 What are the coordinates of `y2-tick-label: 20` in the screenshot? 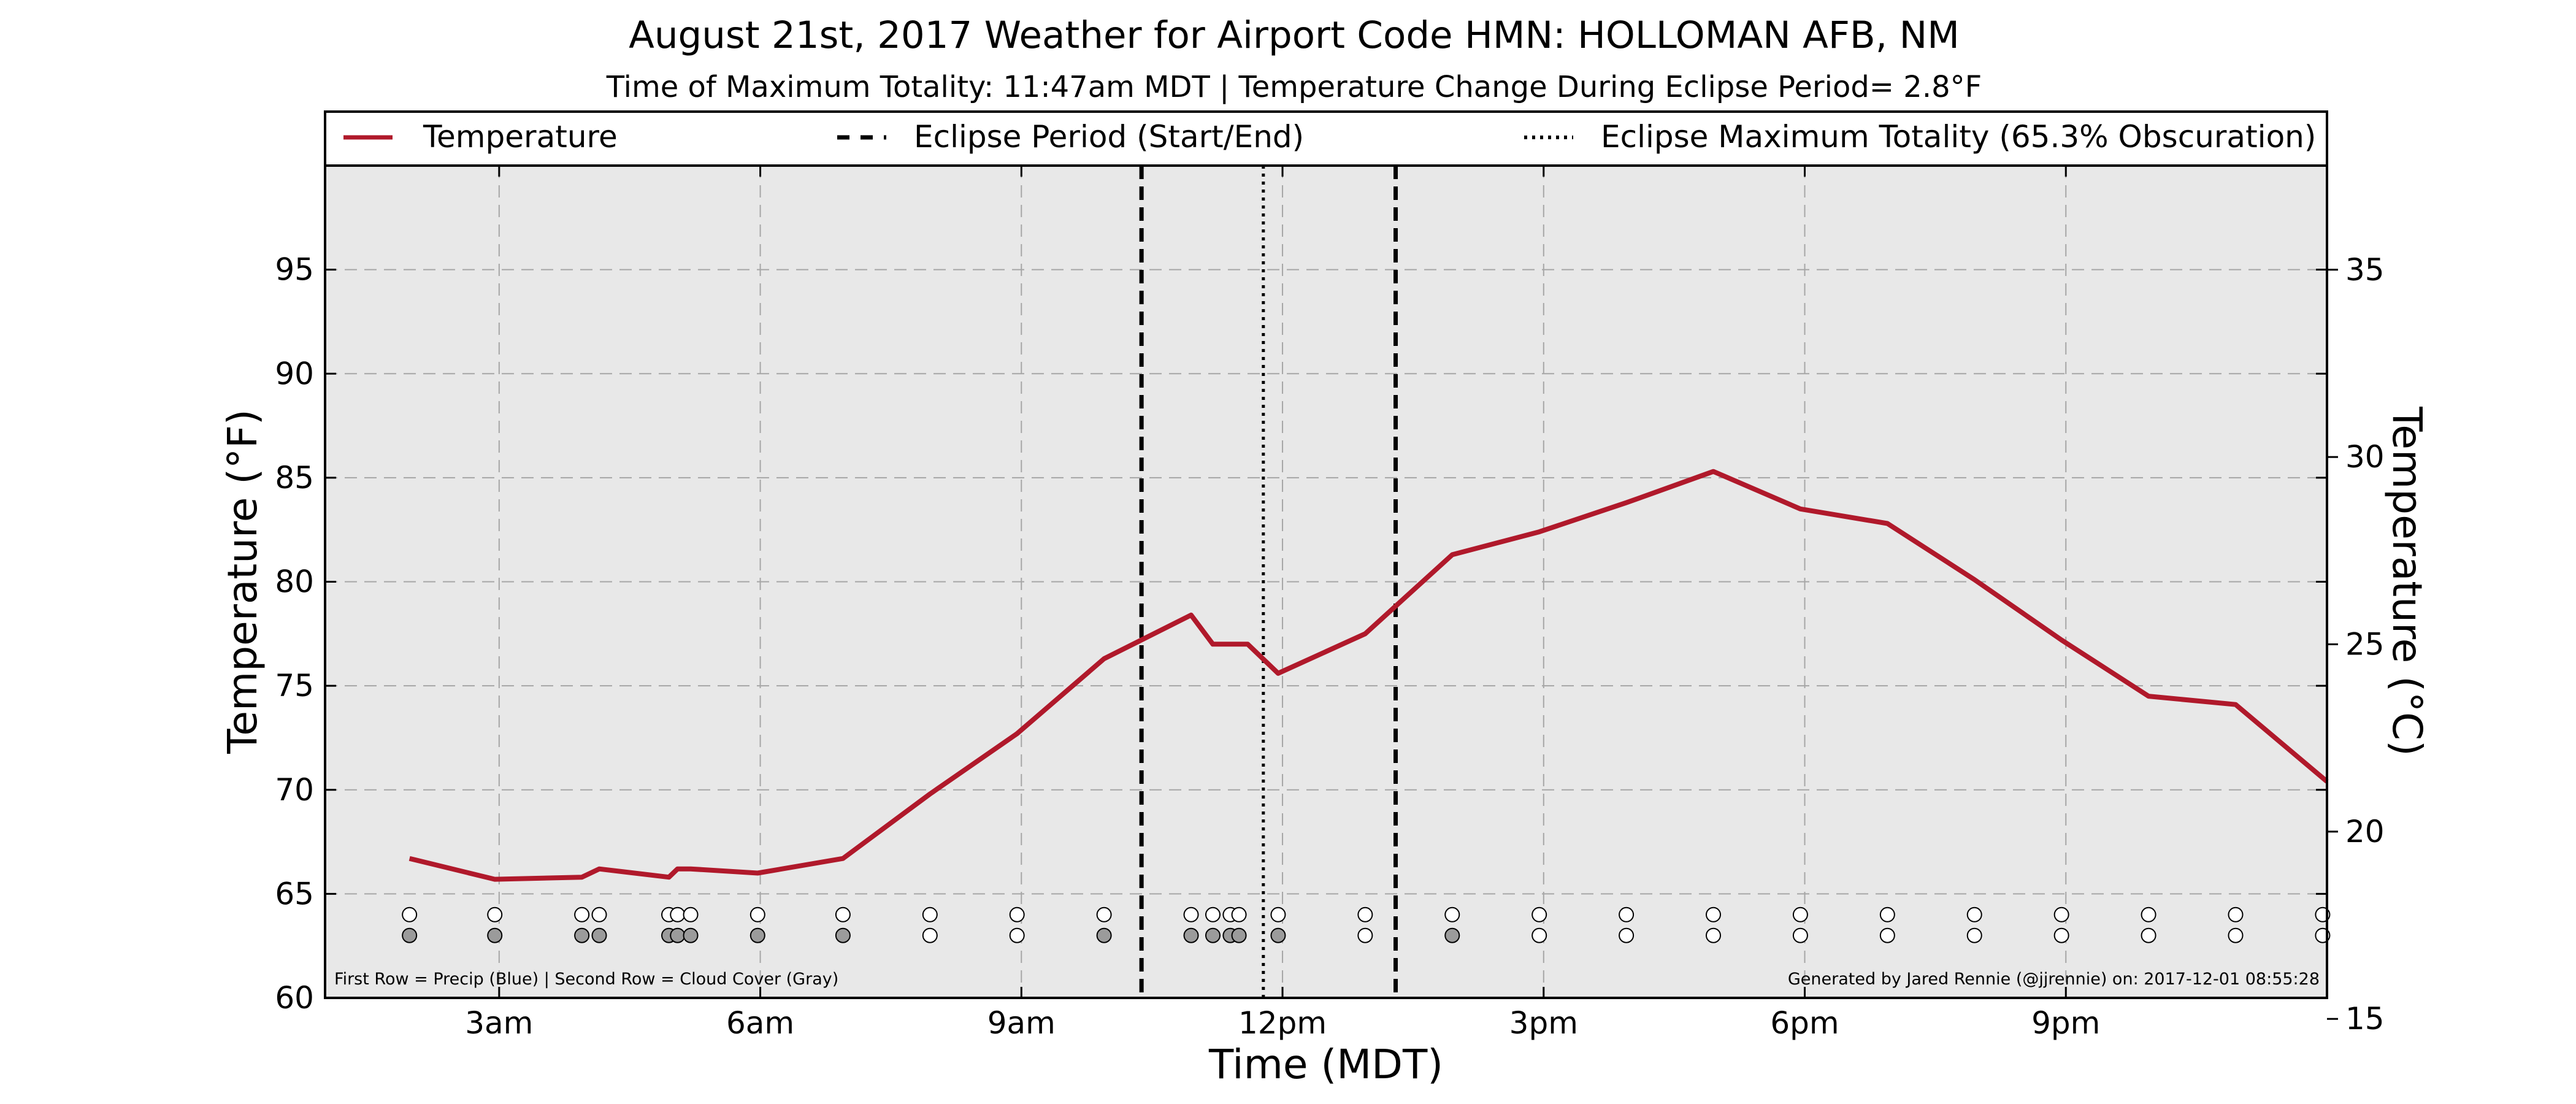 It's located at (2365, 831).